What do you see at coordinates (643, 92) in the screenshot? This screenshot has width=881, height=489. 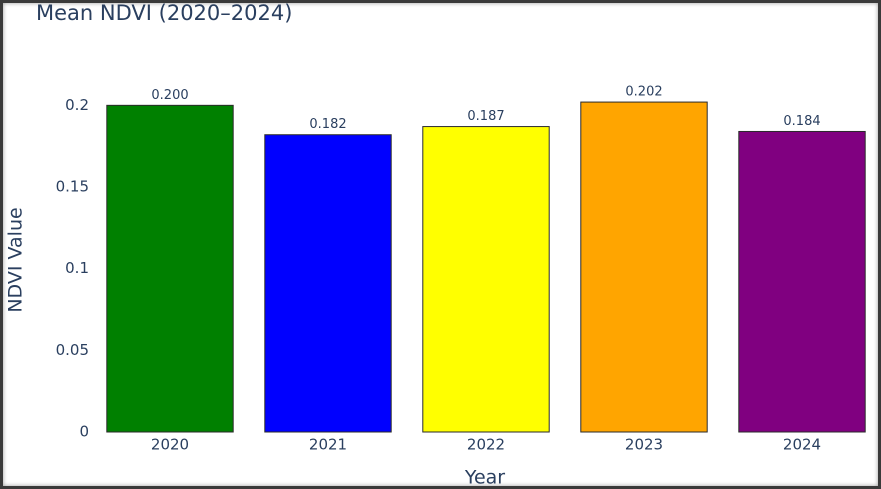 I see `value-label: 0.202` at bounding box center [643, 92].